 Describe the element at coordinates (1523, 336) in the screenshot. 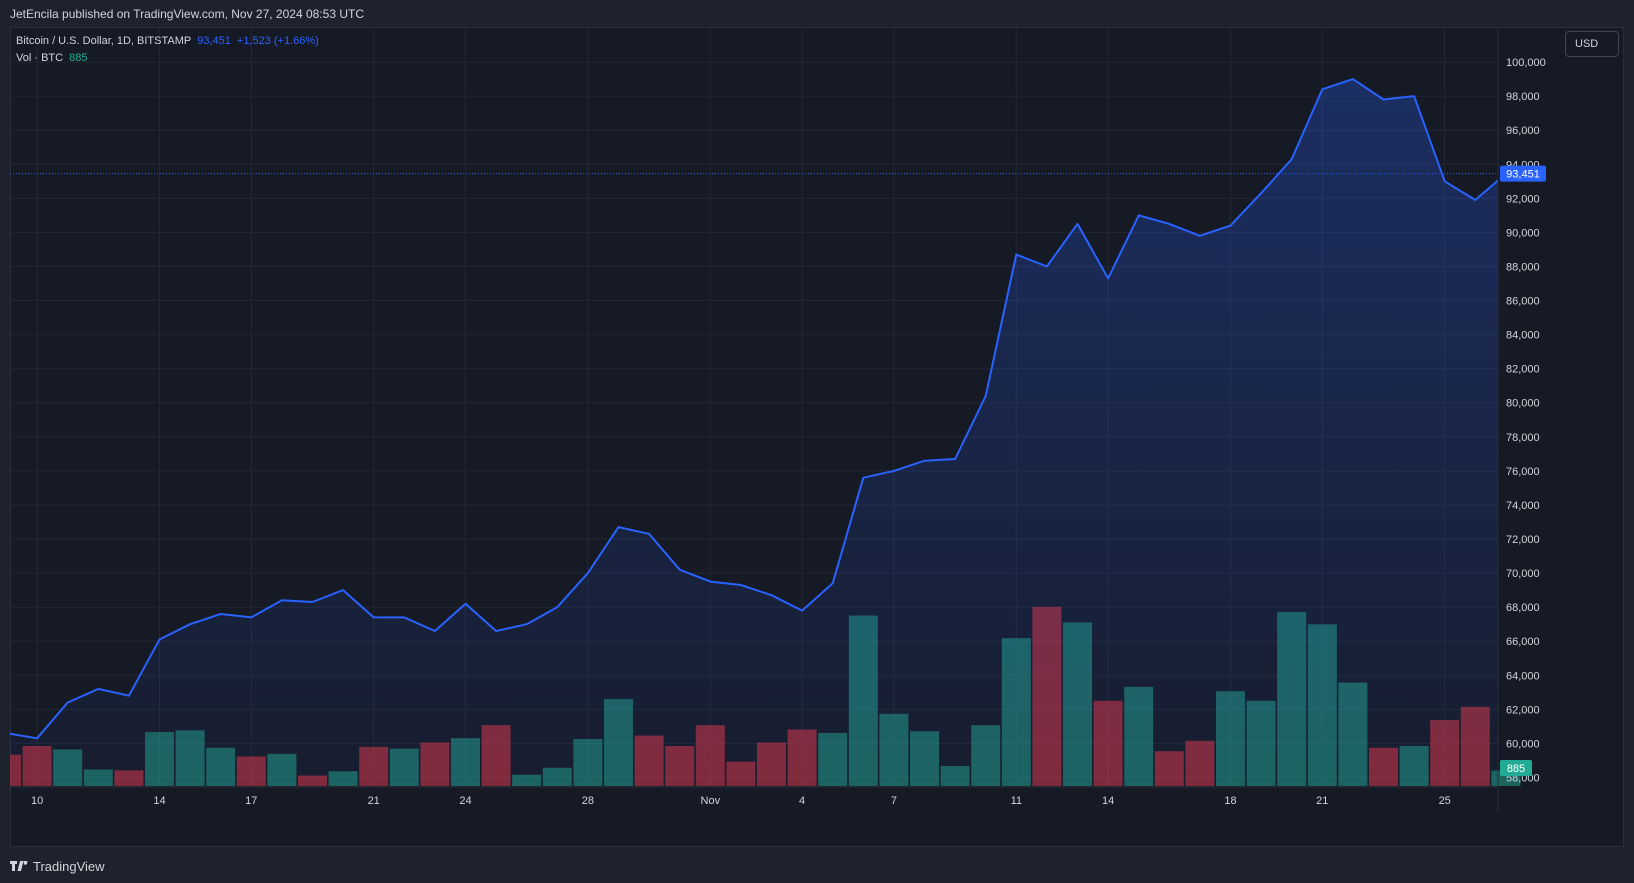

I see `y-tick-label: 84,000` at that location.